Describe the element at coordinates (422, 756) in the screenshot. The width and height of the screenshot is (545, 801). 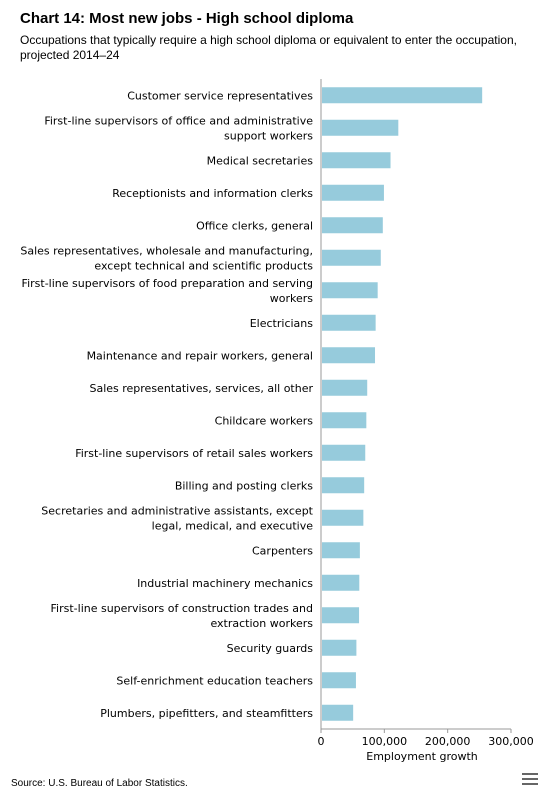
I see `x-axis-title: Employment growth` at that location.